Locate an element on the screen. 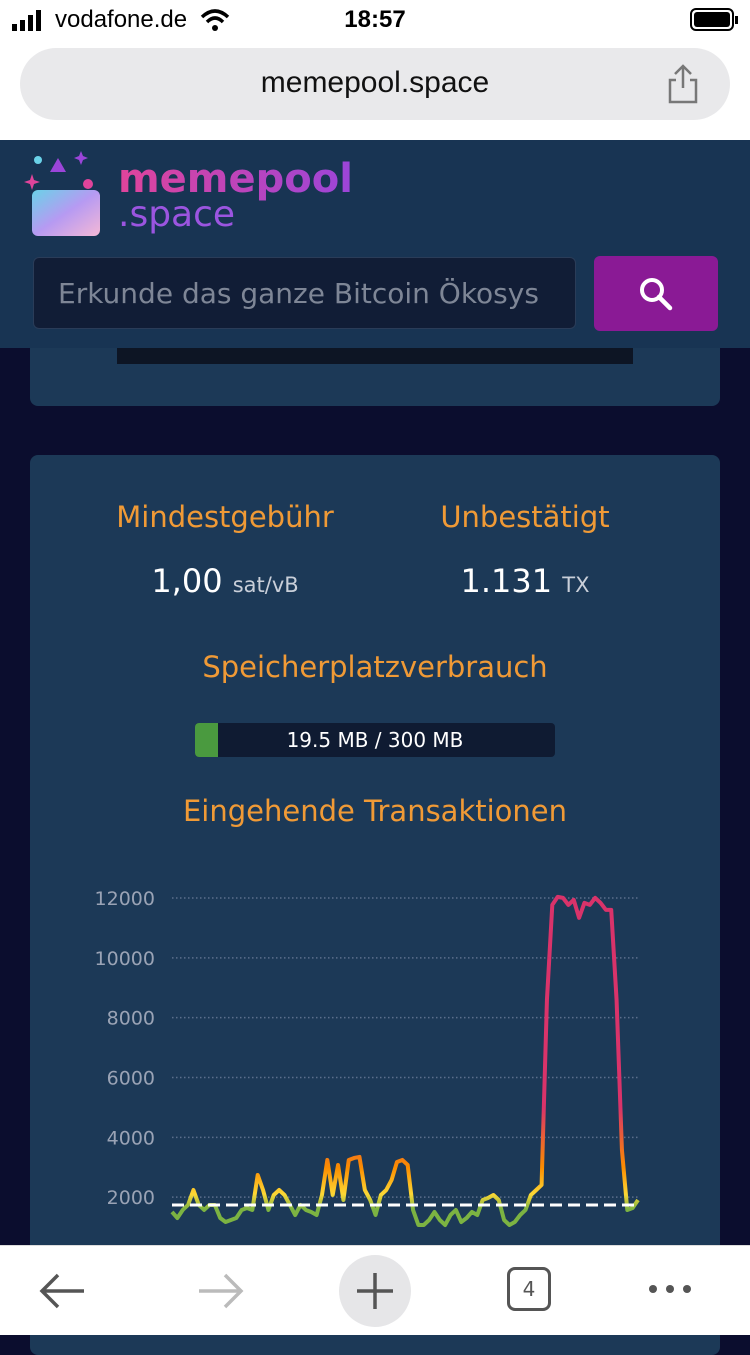 The height and width of the screenshot is (1355, 750). menu-button is located at coordinates (670, 1289).